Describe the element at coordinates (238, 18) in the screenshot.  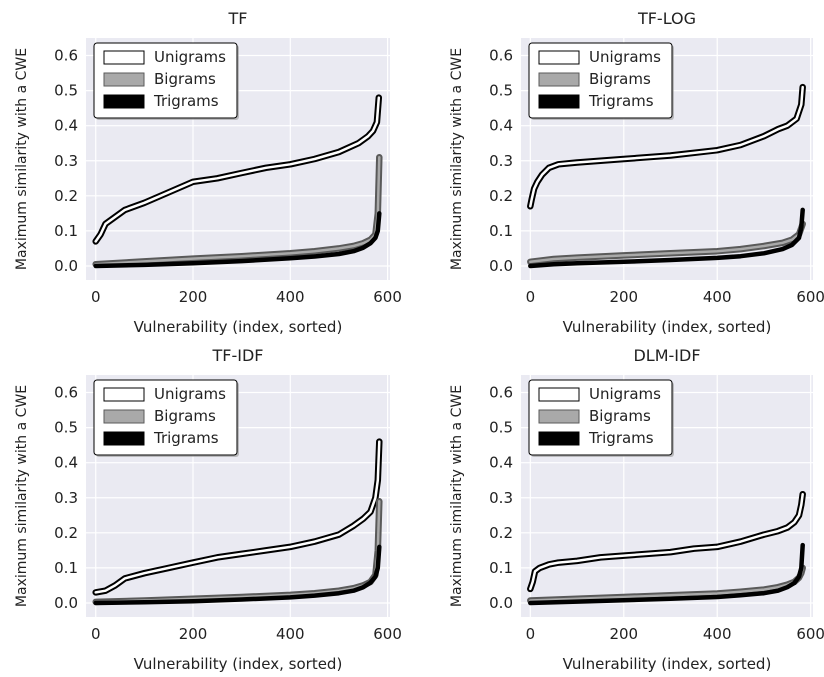
I see `panel-title: TF` at that location.